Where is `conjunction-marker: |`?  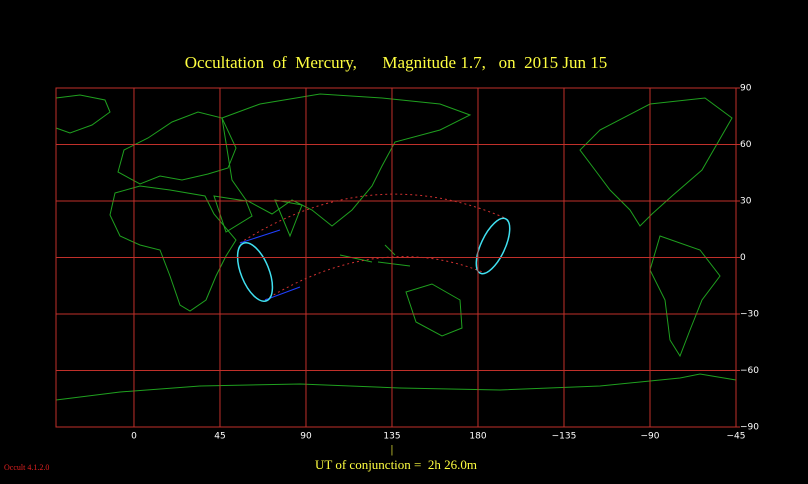 conjunction-marker: | is located at coordinates (392, 449).